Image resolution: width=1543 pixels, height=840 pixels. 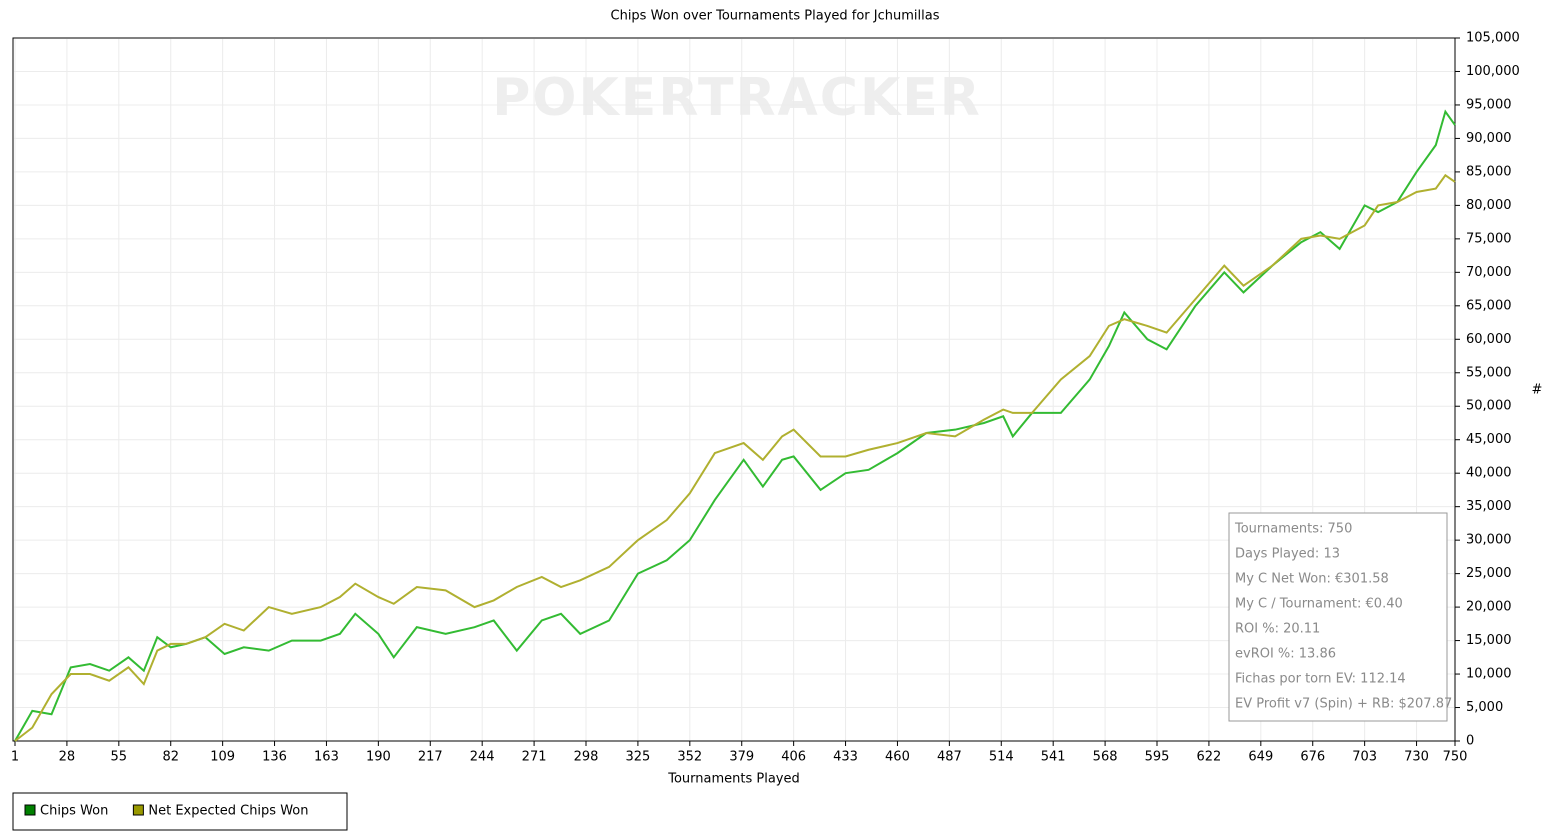 What do you see at coordinates (1343, 704) in the screenshot?
I see `stats-text: EV Profit v7 (Spin) + RB: $207.87` at bounding box center [1343, 704].